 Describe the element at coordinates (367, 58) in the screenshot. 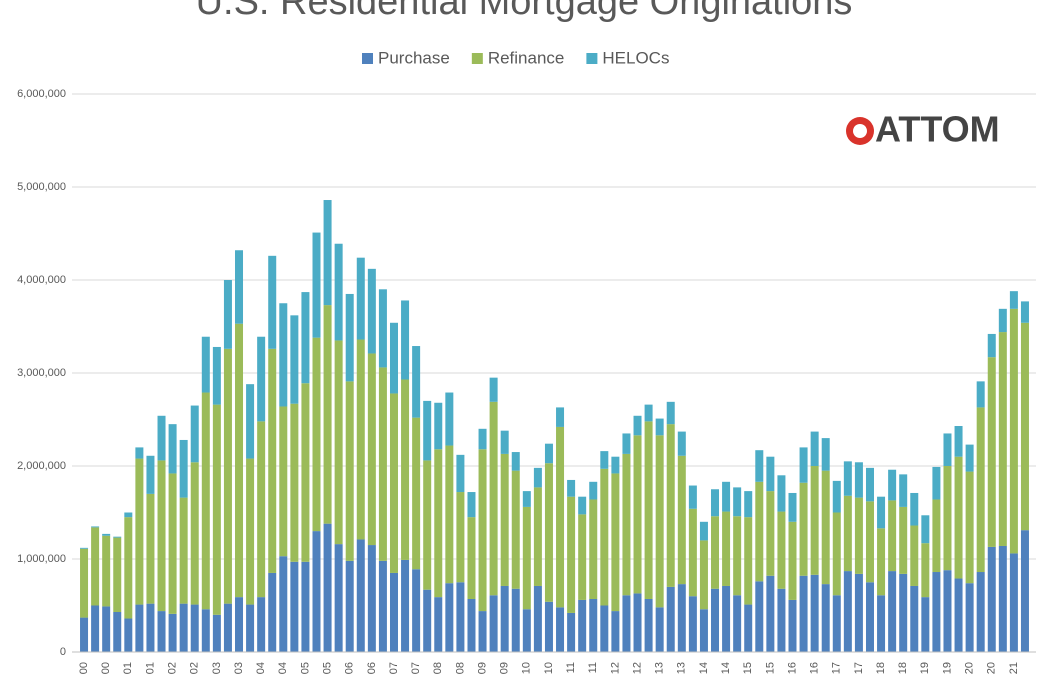

I see `legend-swatch` at that location.